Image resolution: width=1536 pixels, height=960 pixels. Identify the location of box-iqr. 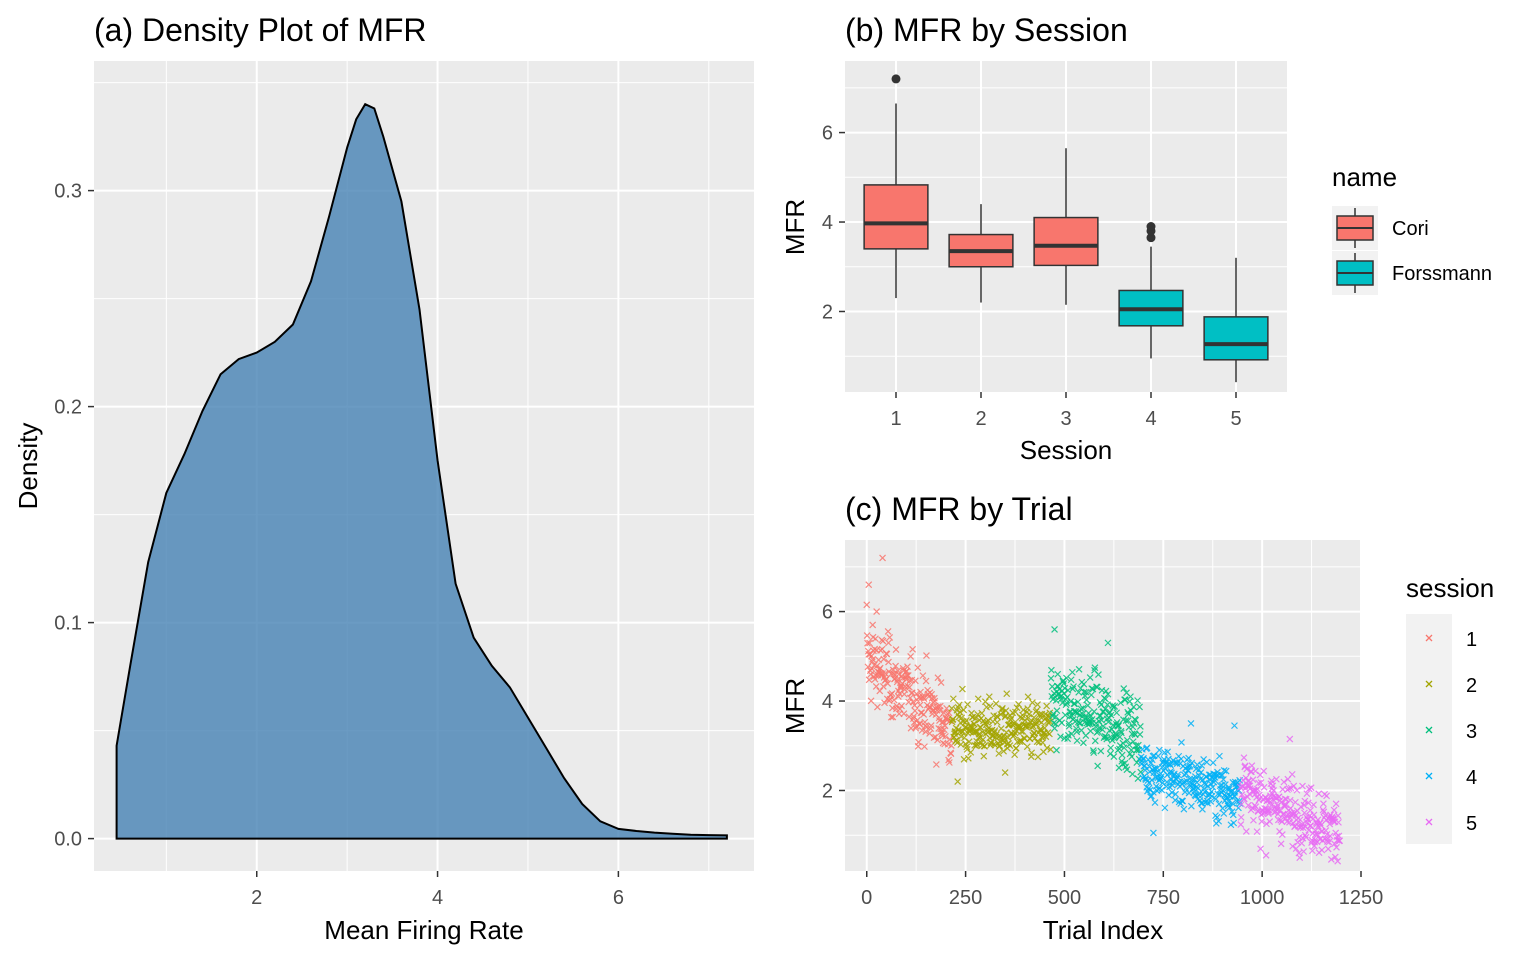
(896, 217).